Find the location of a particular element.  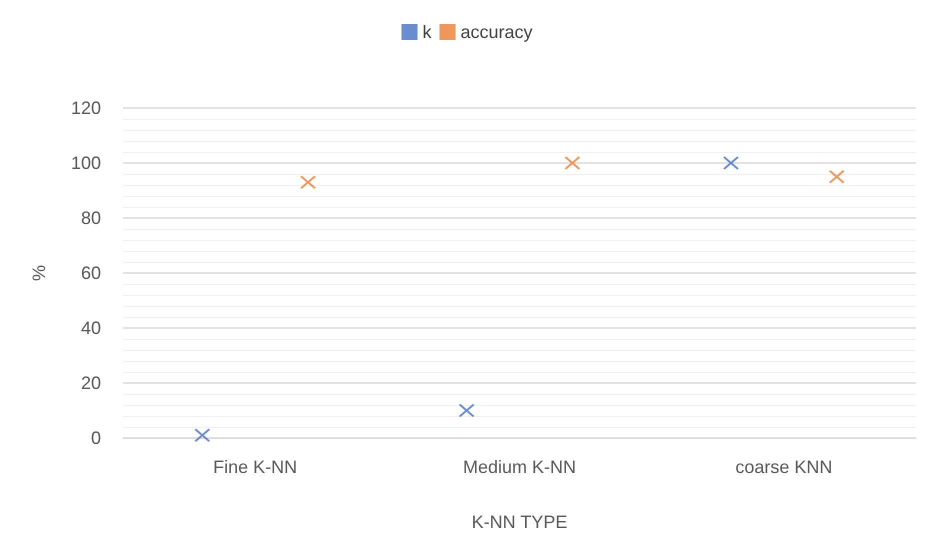

legend-label: k is located at coordinates (427, 32).